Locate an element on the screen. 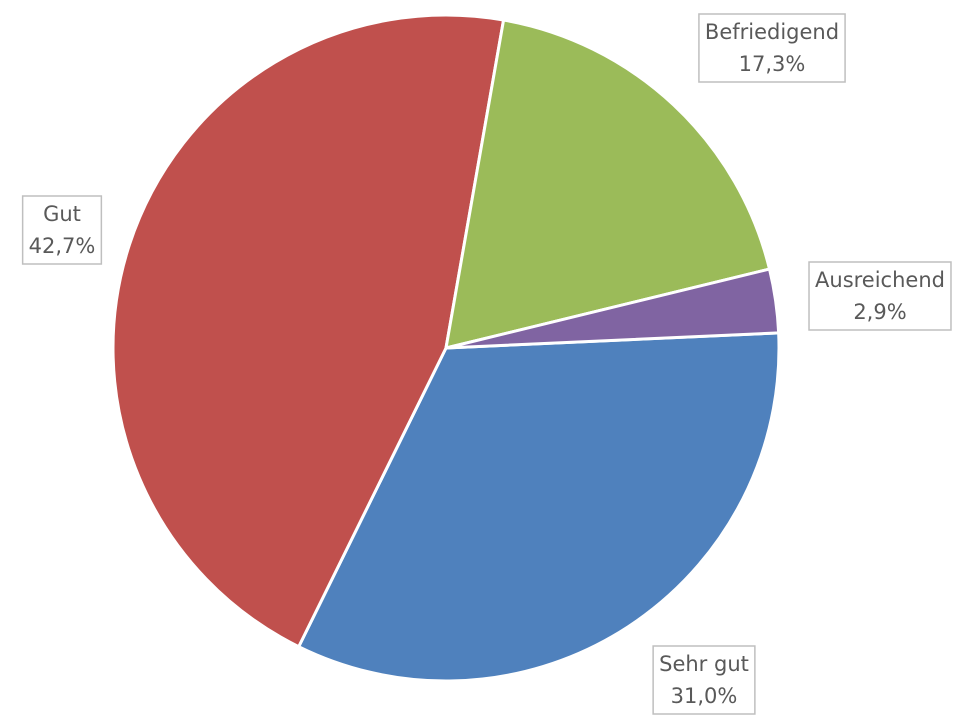  data-label: Ausreichend 2,9% is located at coordinates (880, 296).